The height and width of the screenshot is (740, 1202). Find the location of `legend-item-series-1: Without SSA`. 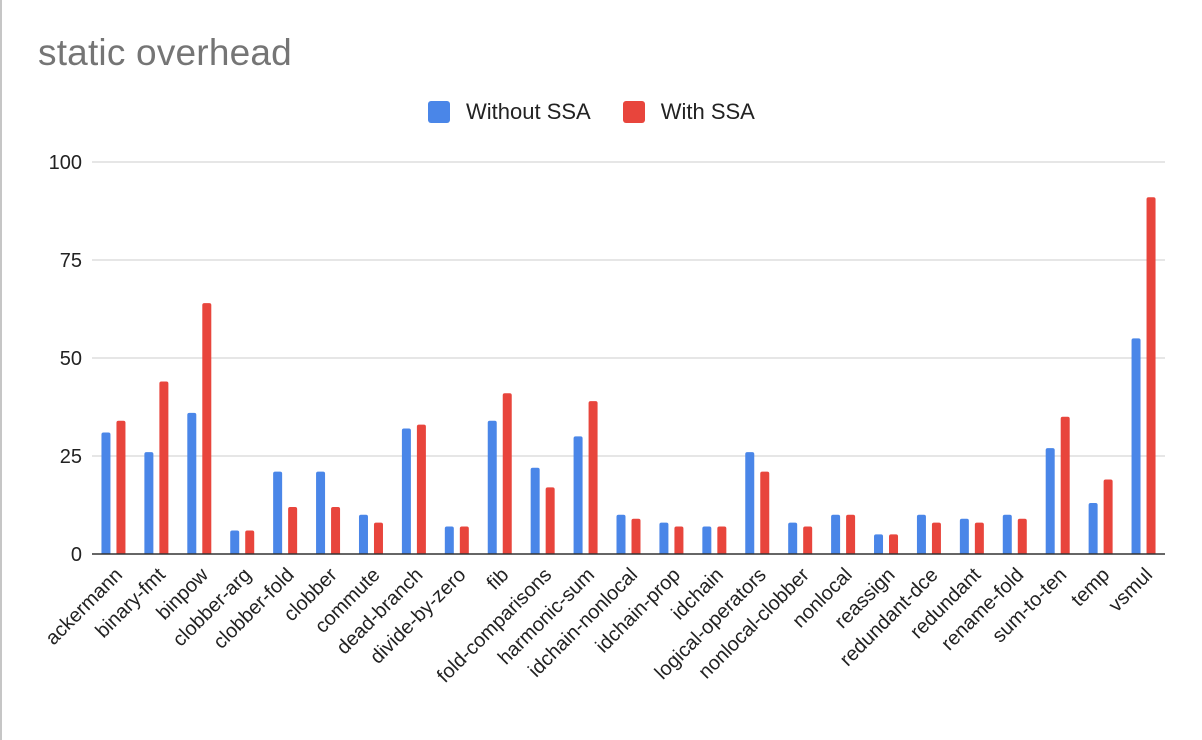

legend-item-series-1: Without SSA is located at coordinates (509, 112).